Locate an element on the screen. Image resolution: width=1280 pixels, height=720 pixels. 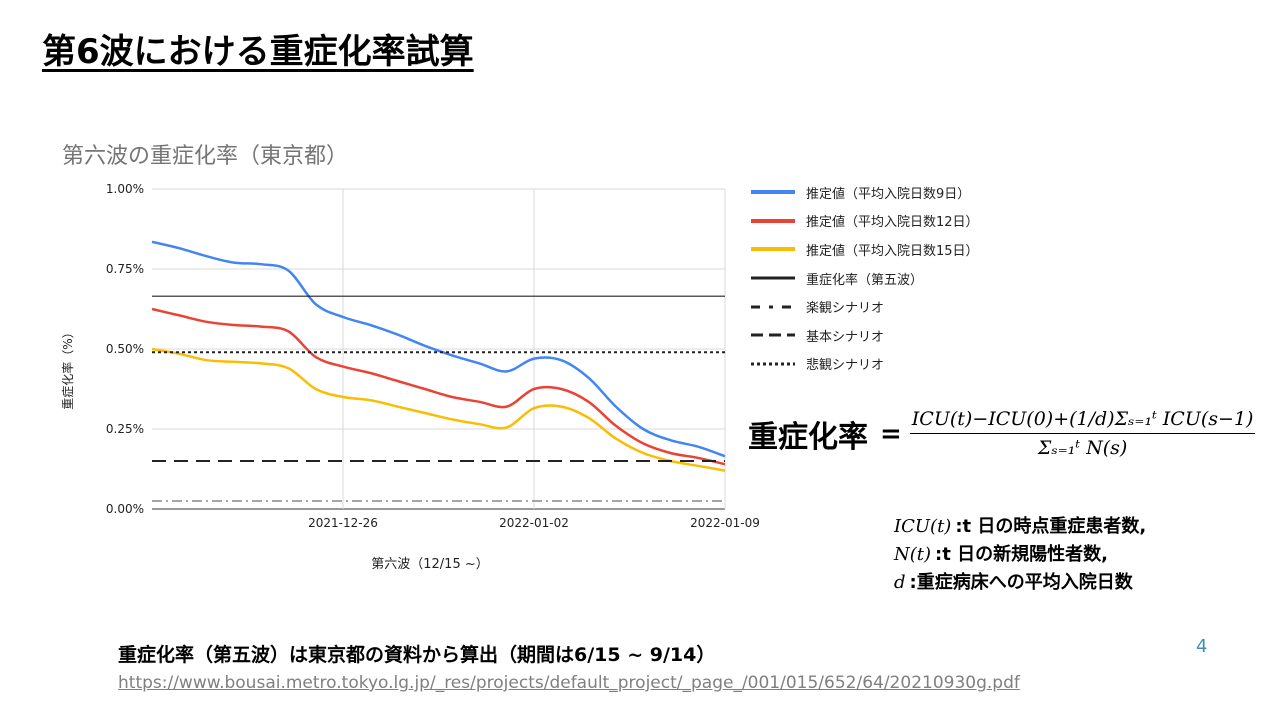
definition-d: d :重症病床への平均入院日数 is located at coordinates (1020, 582).